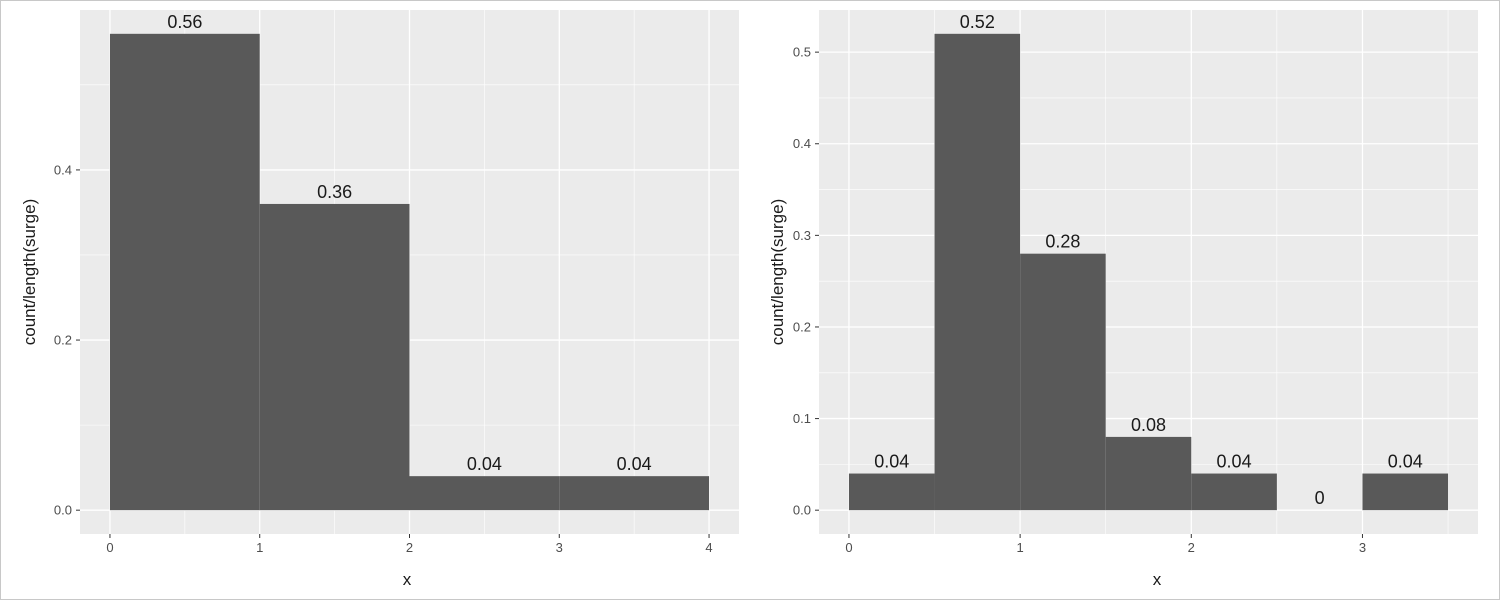 Image resolution: width=1500 pixels, height=600 pixels. What do you see at coordinates (1062, 242) in the screenshot?
I see `bar-value-label: 0.28` at bounding box center [1062, 242].